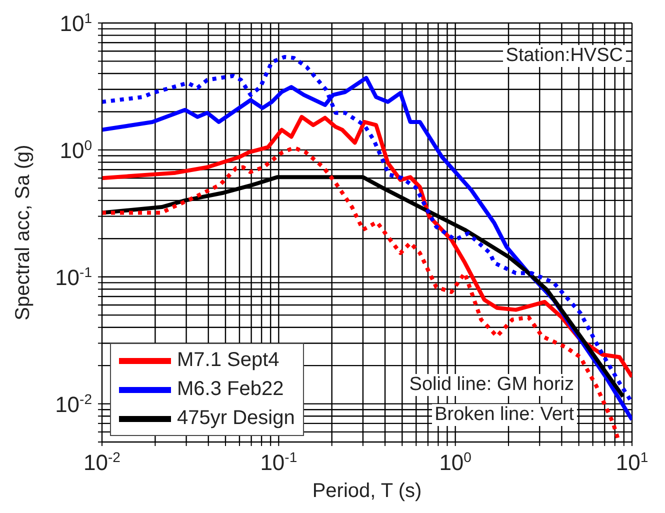 This screenshot has width=665, height=513. What do you see at coordinates (102, 462) in the screenshot?
I see `x-tick-label: 10$^{-2}$` at bounding box center [102, 462].